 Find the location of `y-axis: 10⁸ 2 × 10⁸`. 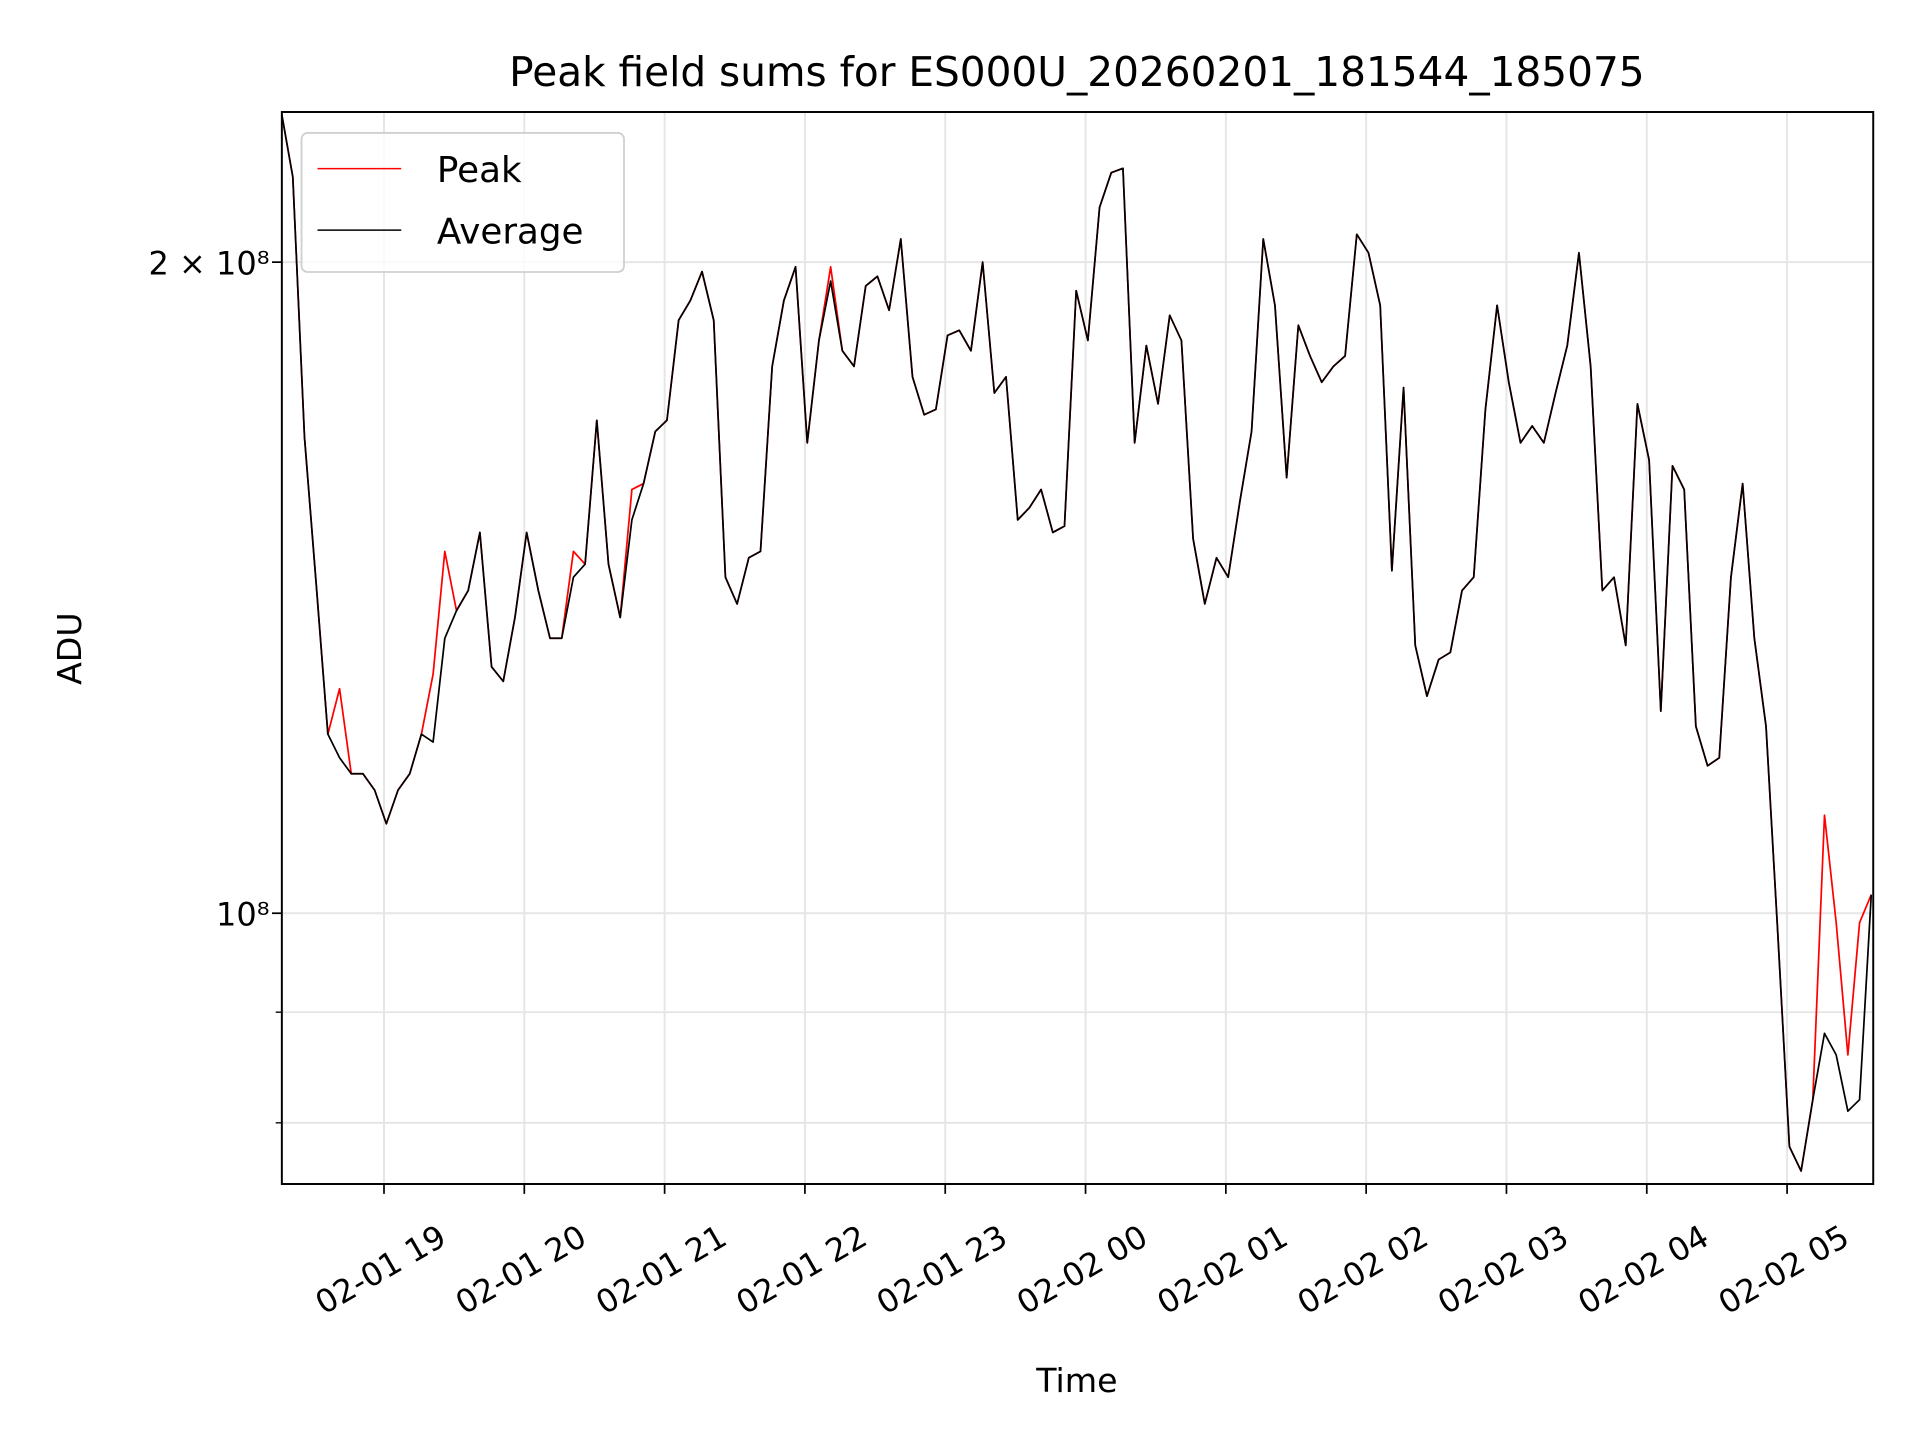

y-axis: 10⁸ 2 × 10⁸ is located at coordinates (215, 684).